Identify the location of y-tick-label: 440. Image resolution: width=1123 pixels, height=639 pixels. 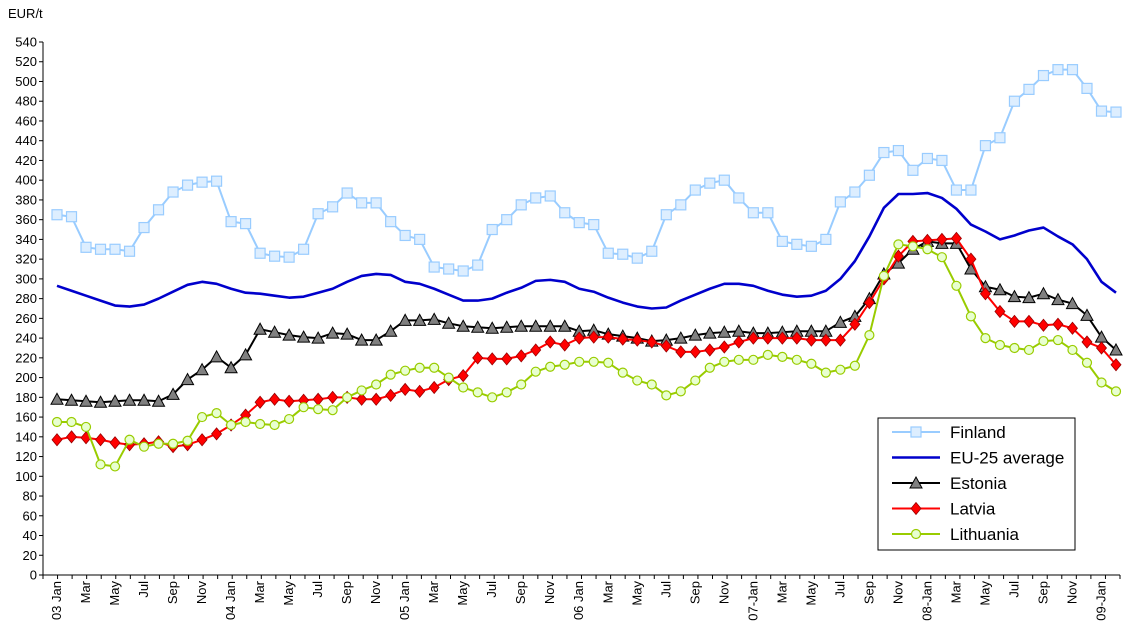
(26, 140).